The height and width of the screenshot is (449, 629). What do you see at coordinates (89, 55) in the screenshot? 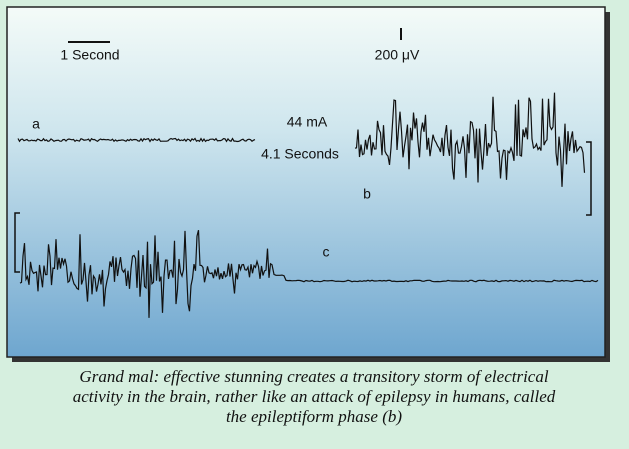
I see `time-scale-label: 1 Second` at bounding box center [89, 55].